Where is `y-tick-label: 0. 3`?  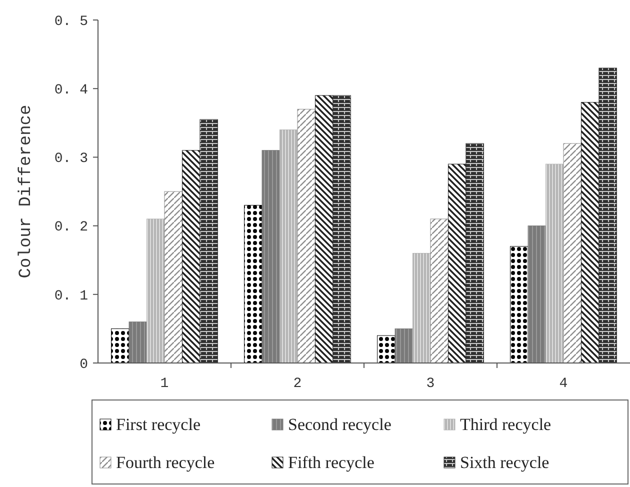 y-tick-label: 0. 3 is located at coordinates (71, 159).